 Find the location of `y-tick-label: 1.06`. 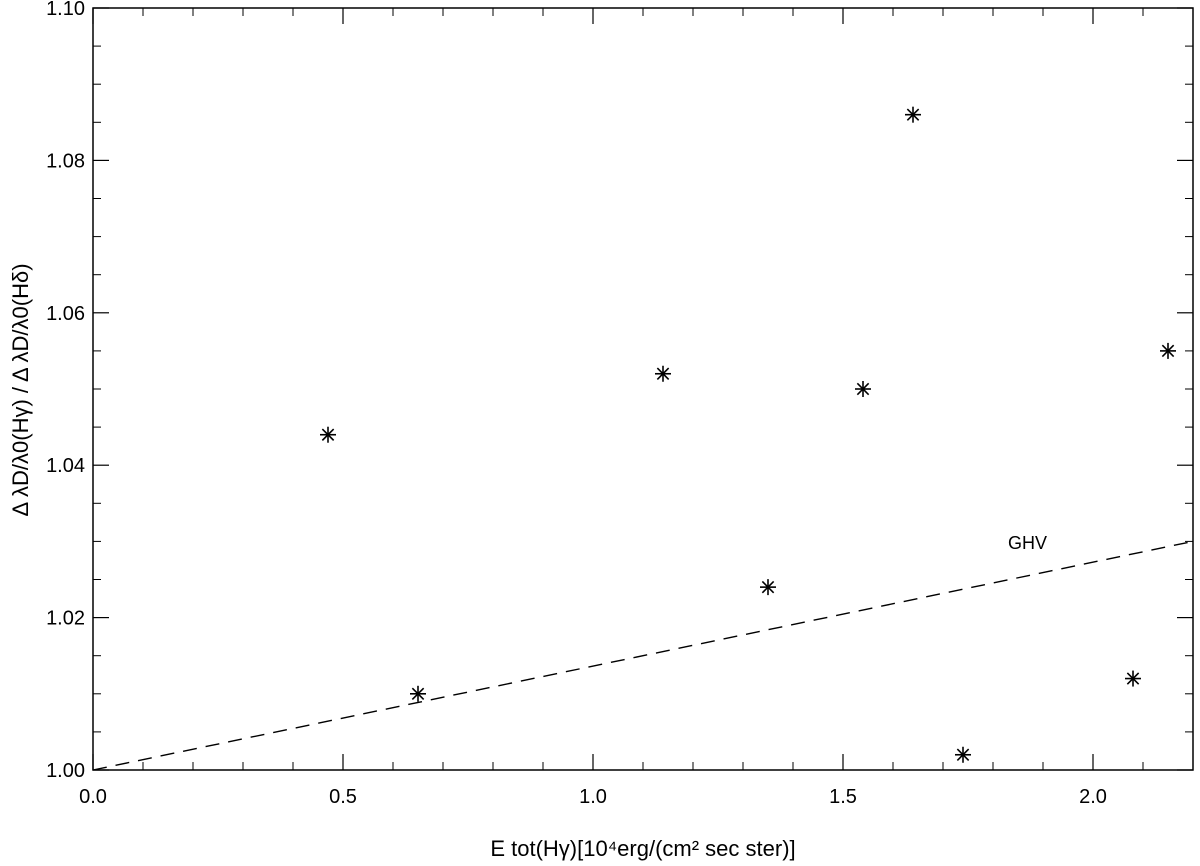

y-tick-label: 1.06 is located at coordinates (65, 314).